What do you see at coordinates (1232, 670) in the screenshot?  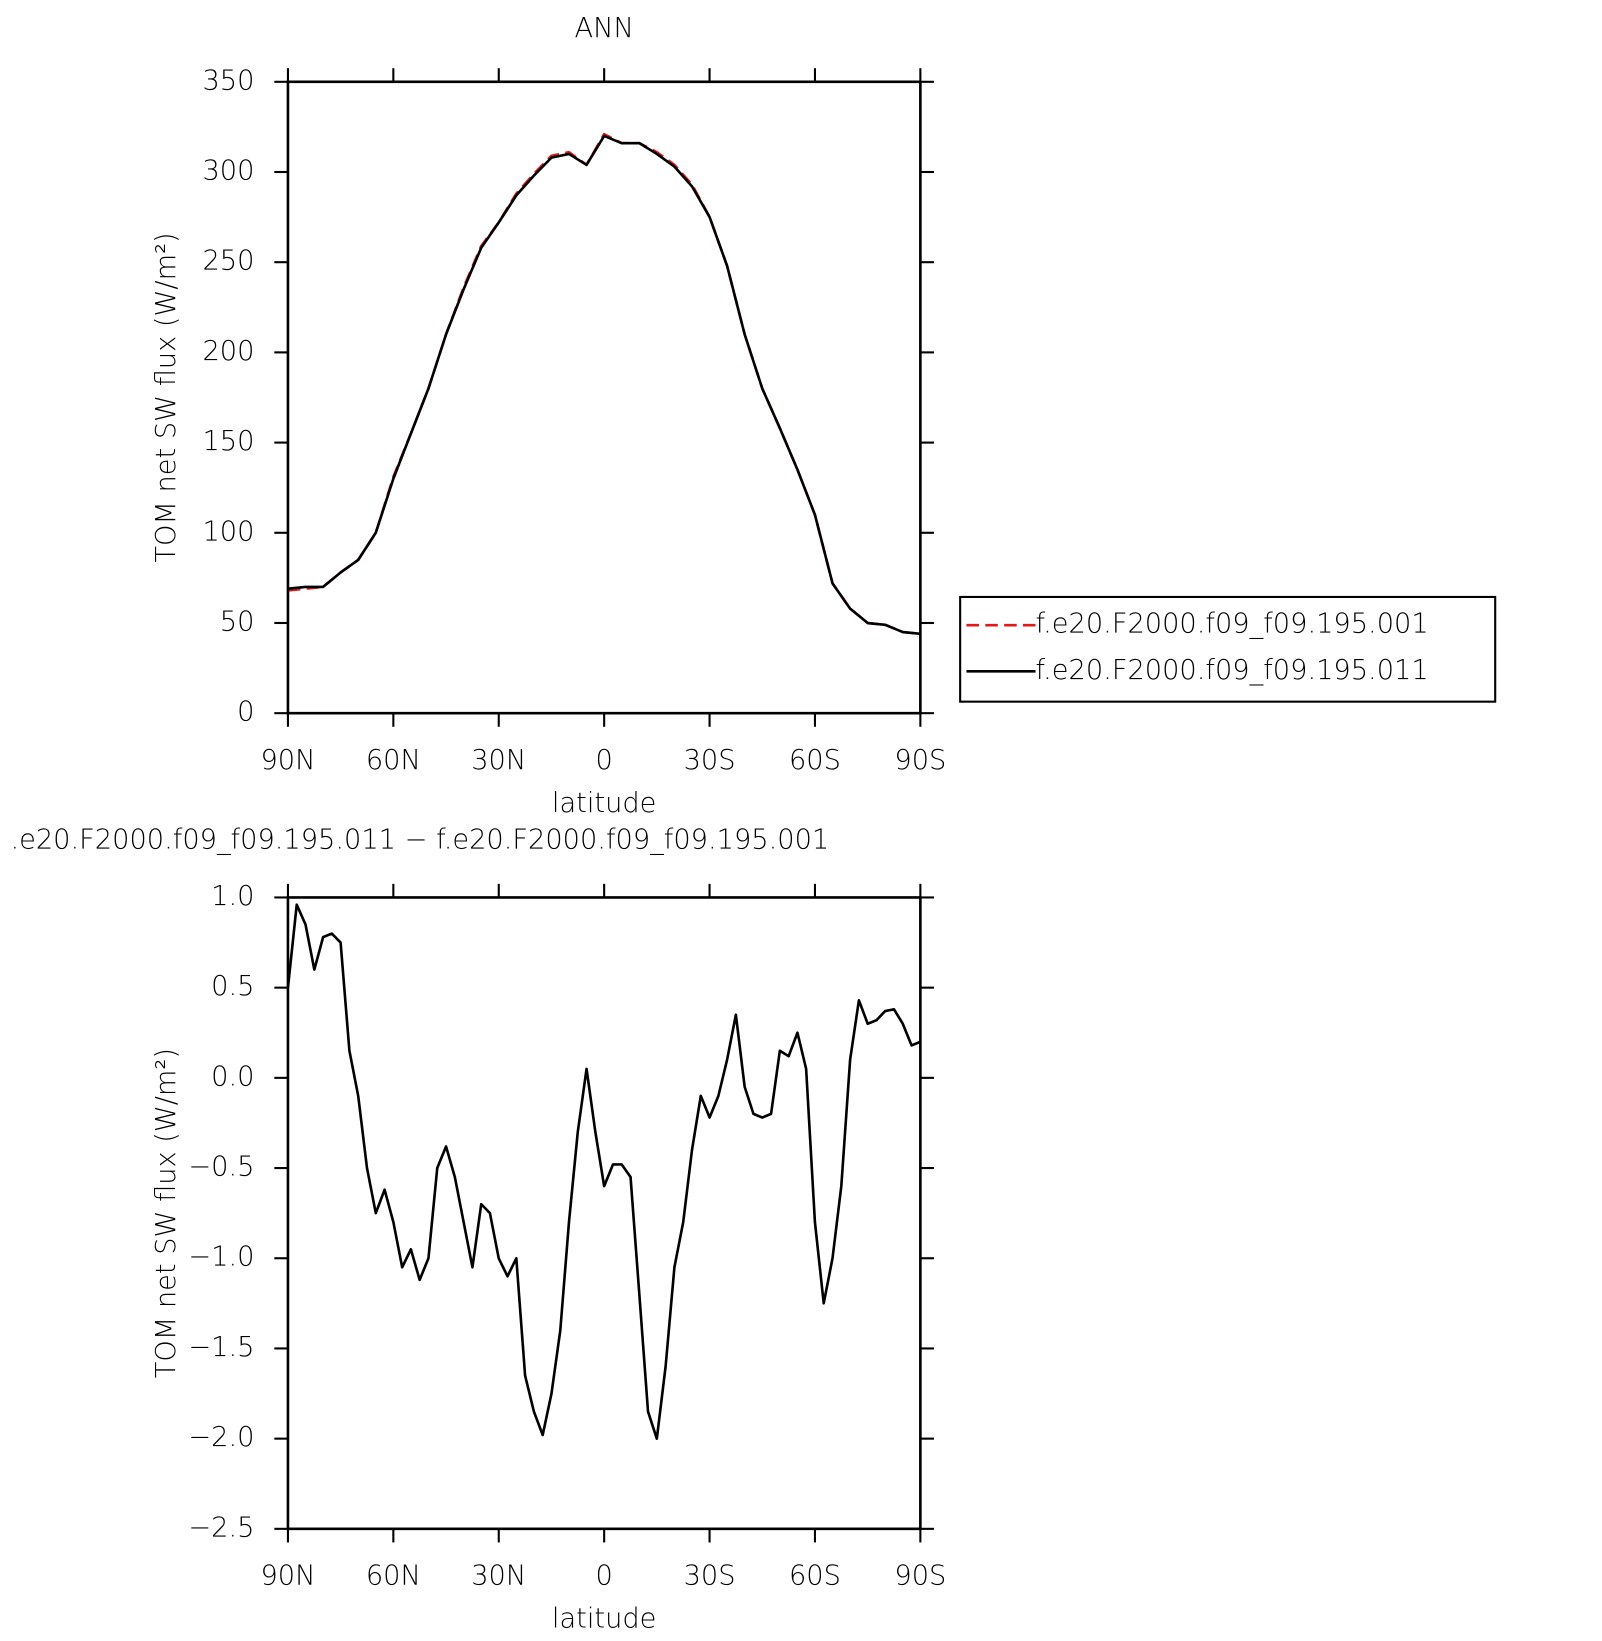 I see `legend-label: f.e20.F2000.f09_f09.195.011` at bounding box center [1232, 670].